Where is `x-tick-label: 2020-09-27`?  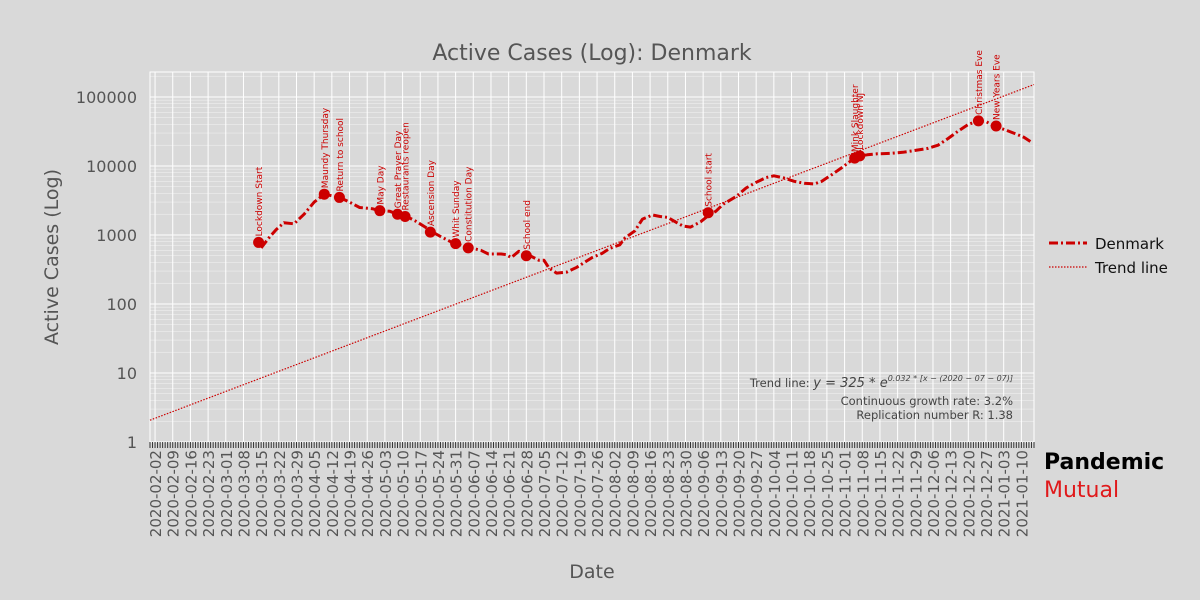
x-tick-label: 2020-09-27 is located at coordinates (757, 493).